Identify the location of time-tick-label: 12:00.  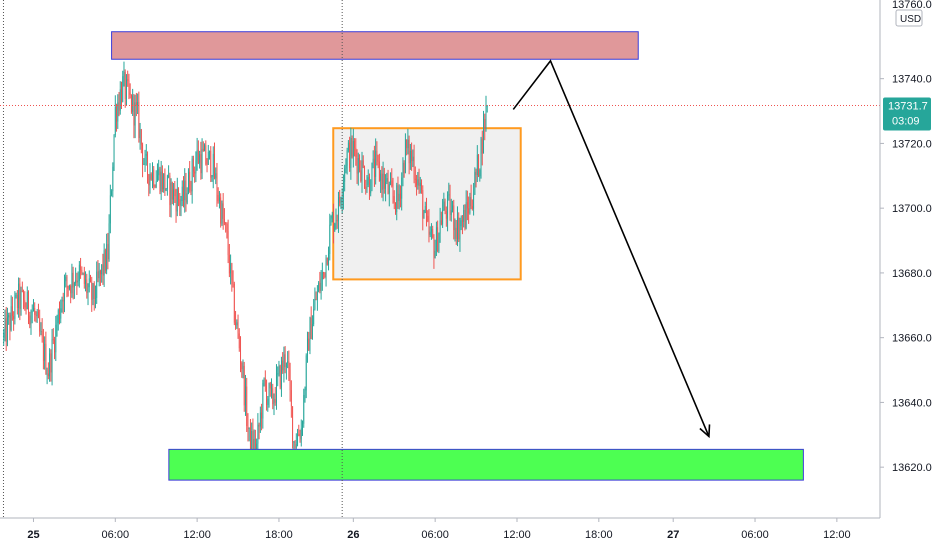
(197, 535).